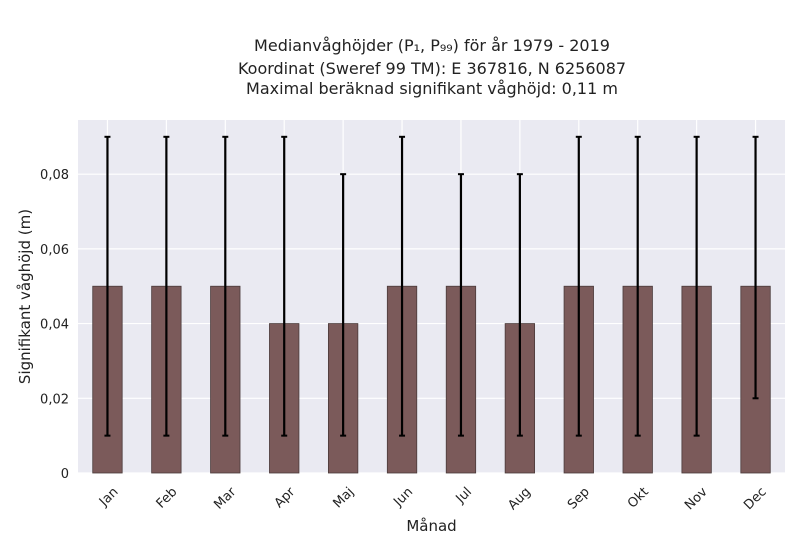  Describe the element at coordinates (579, 499) in the screenshot. I see `x-tick-label-sep: Sep` at that location.